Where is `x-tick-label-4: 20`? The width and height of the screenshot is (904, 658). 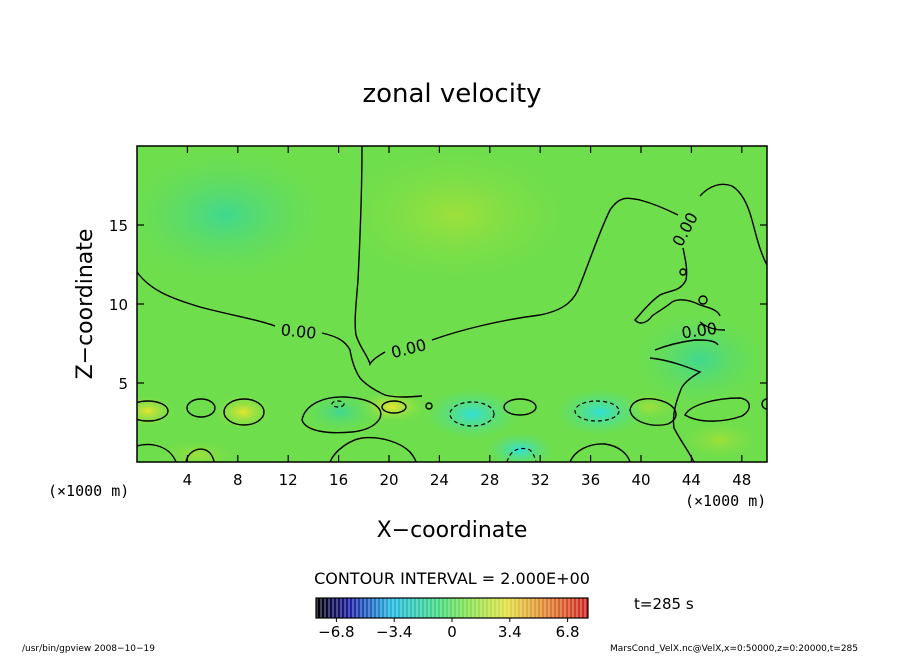 x-tick-label-4: 20 is located at coordinates (388, 480).